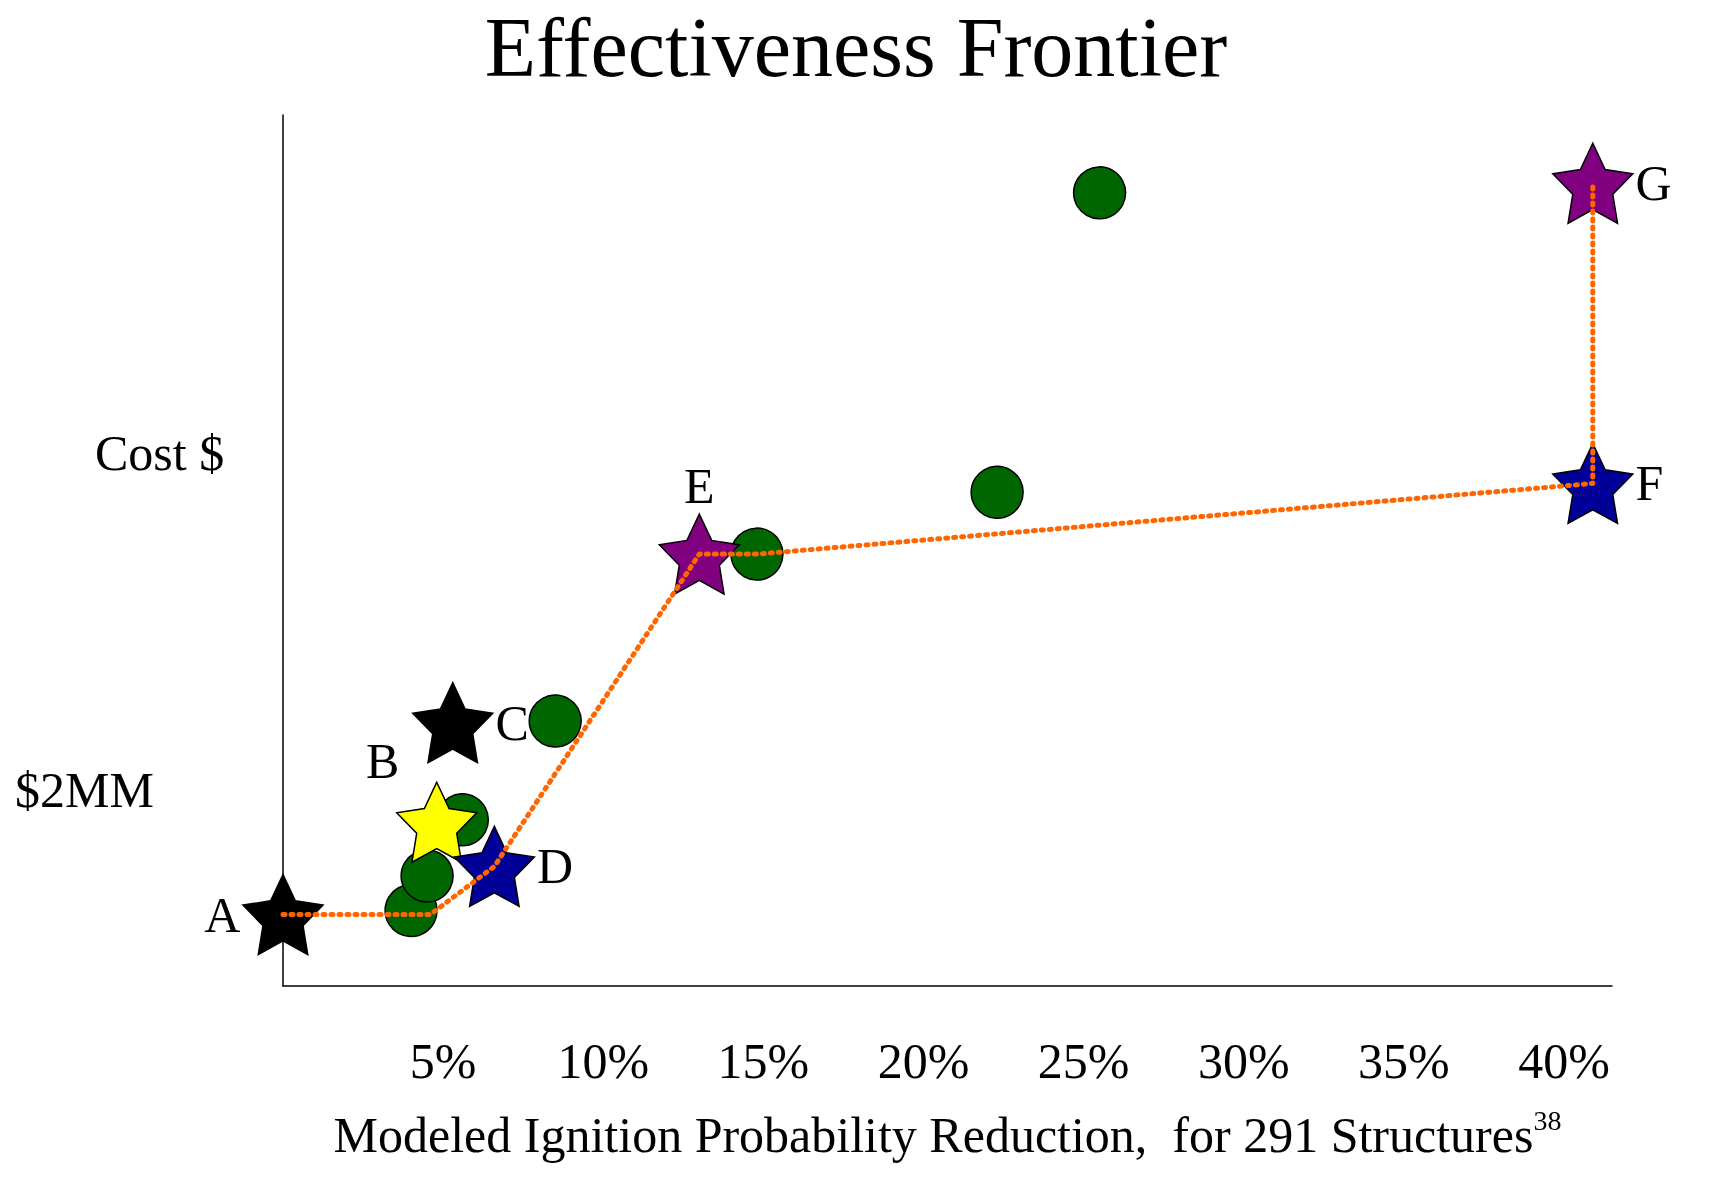 The height and width of the screenshot is (1199, 1712). What do you see at coordinates (1404, 1061) in the screenshot?
I see `x-tick-label: 35%` at bounding box center [1404, 1061].